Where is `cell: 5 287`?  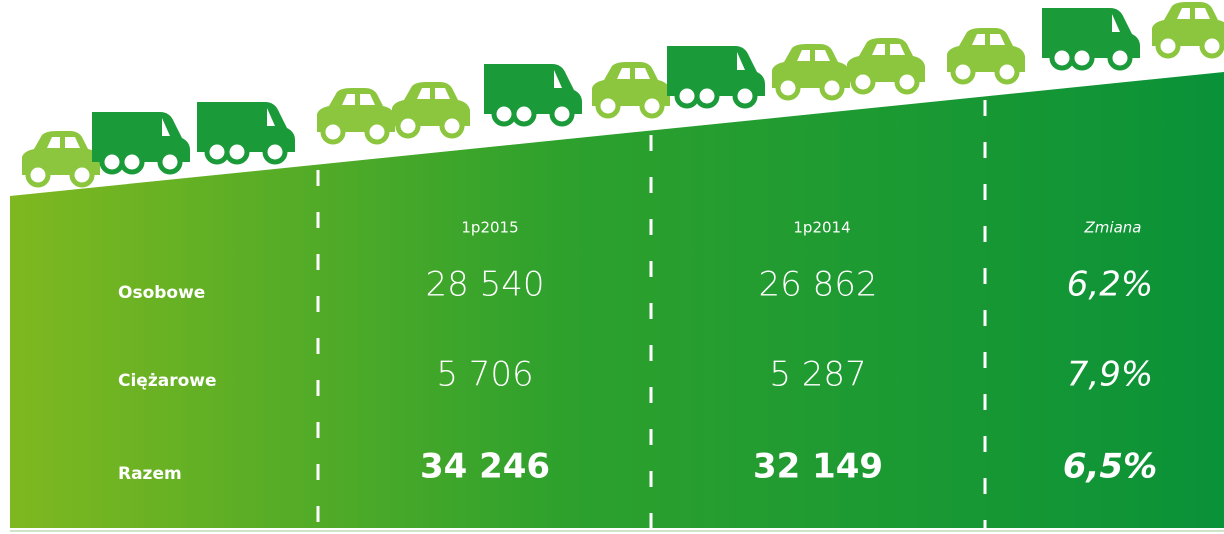
cell: 5 287 is located at coordinates (817, 375).